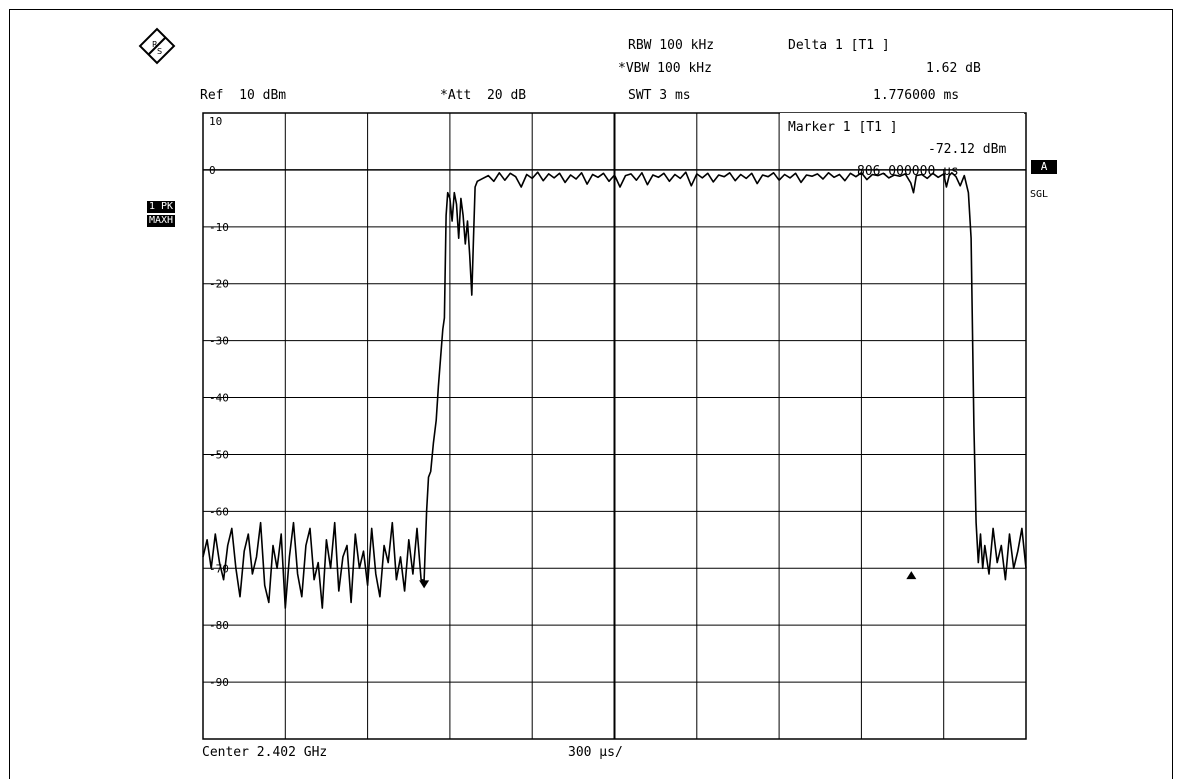 This screenshot has height=779, width=1184. I want to click on sgl-label: SGL, so click(1039, 194).